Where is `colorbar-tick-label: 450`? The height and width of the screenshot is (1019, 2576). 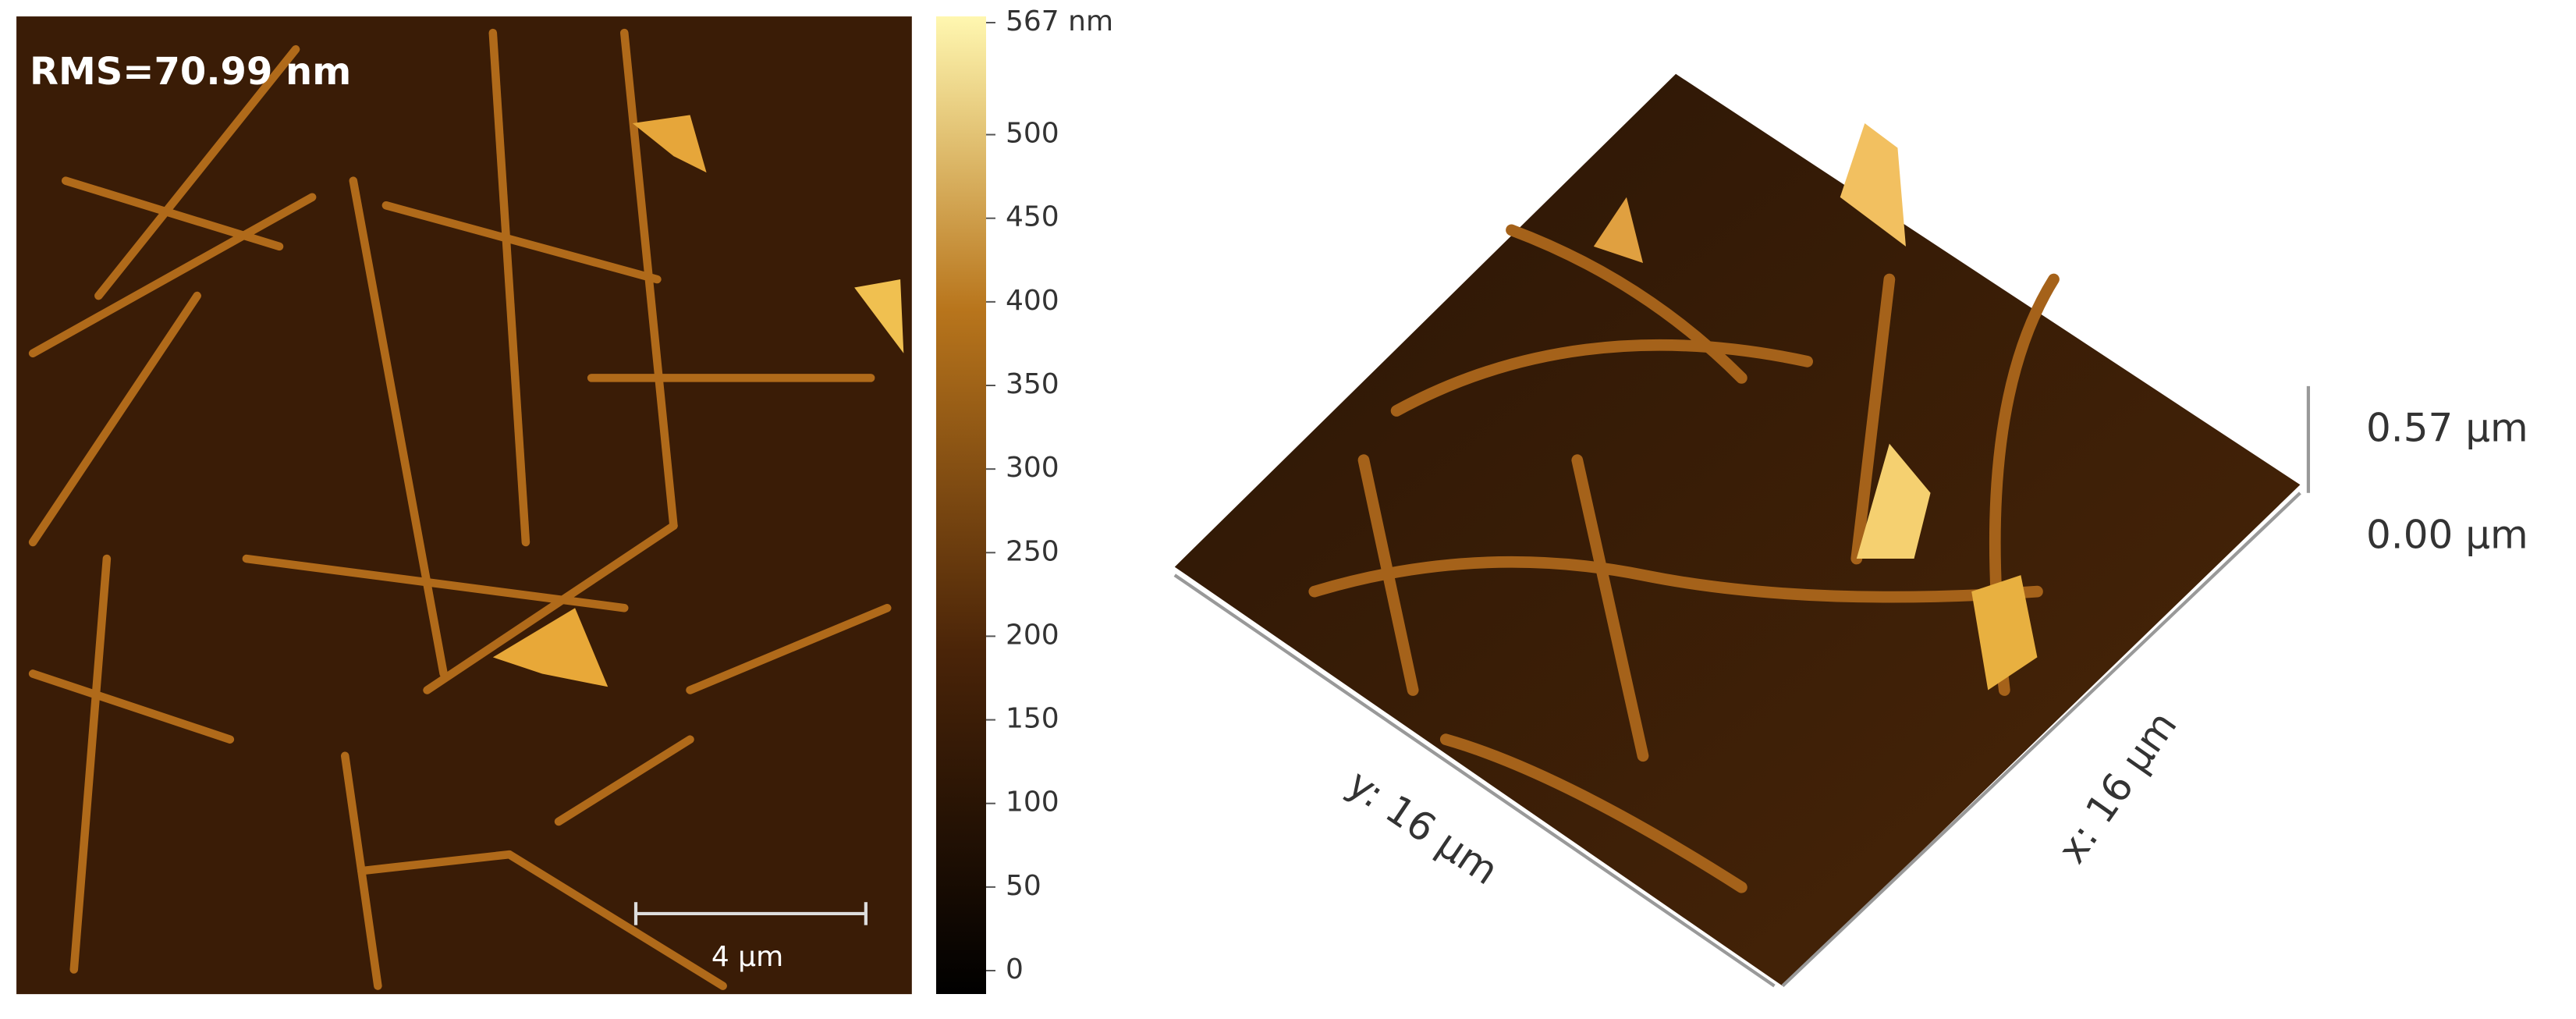 colorbar-tick-label: 450 is located at coordinates (1032, 217).